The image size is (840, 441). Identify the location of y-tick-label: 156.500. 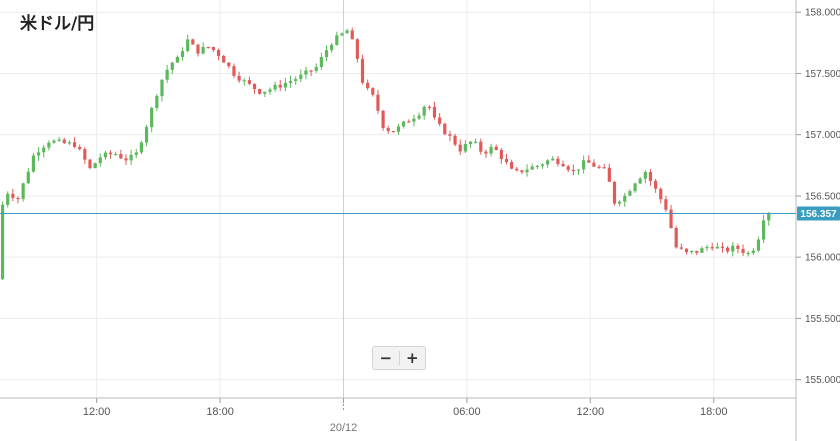
(822, 196).